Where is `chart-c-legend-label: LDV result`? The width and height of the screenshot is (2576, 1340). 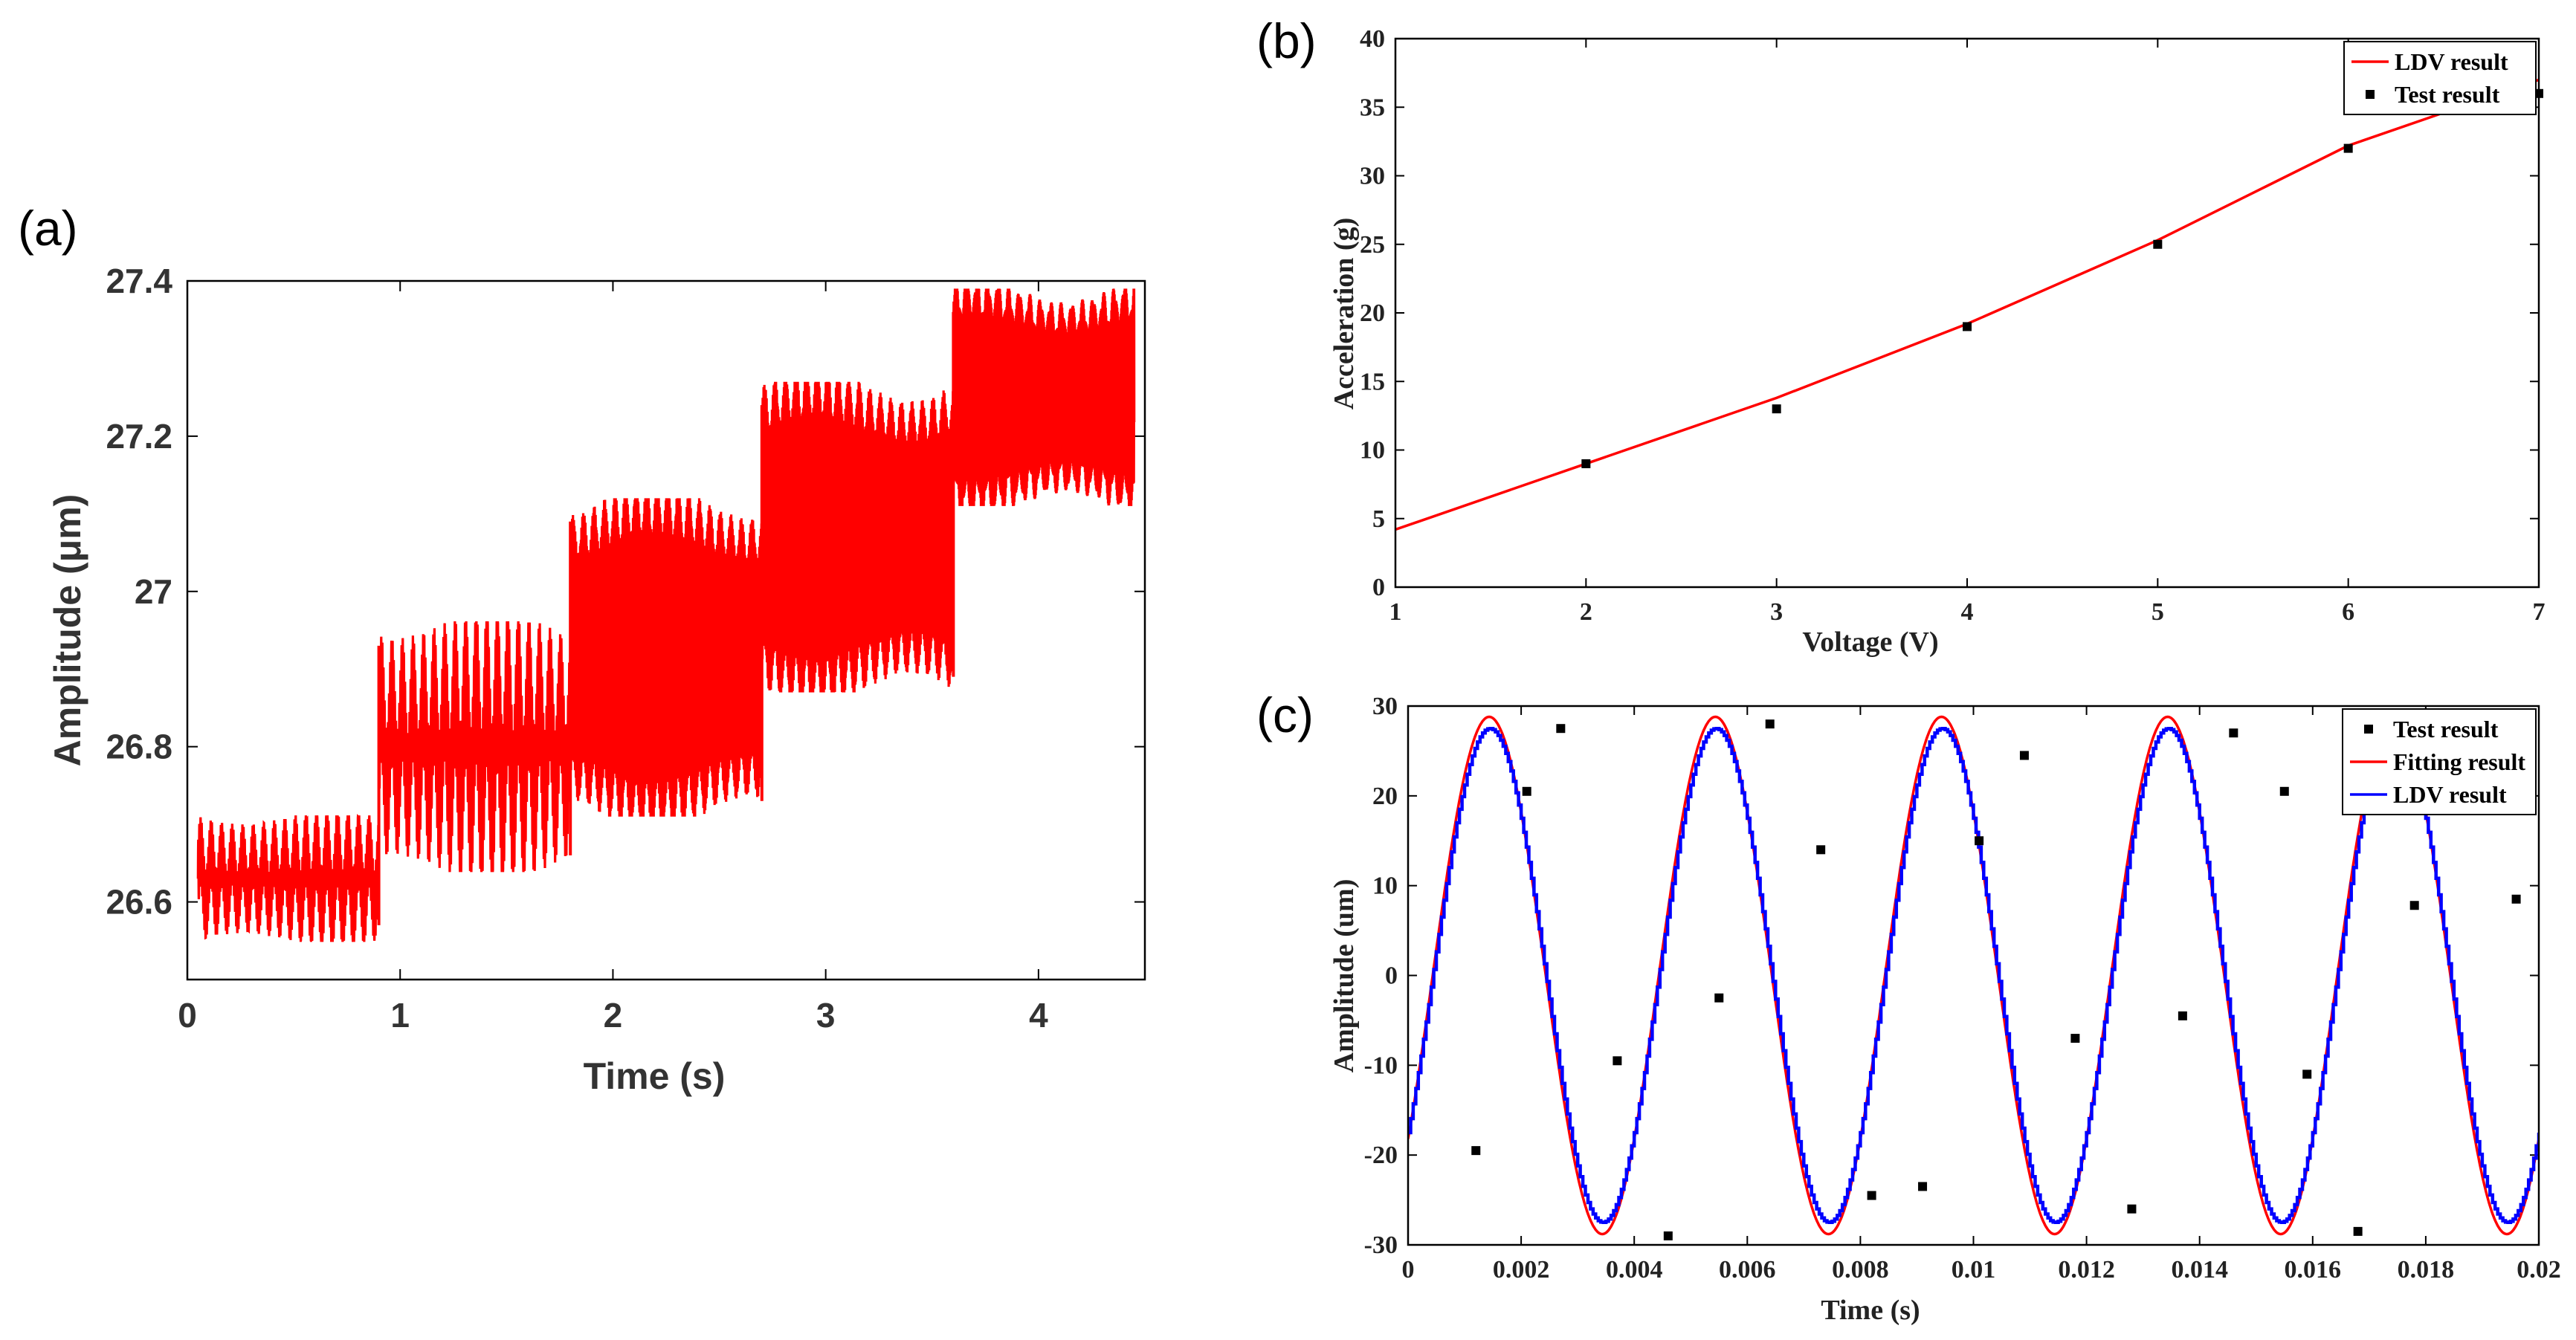
chart-c-legend-label: LDV result is located at coordinates (2450, 795).